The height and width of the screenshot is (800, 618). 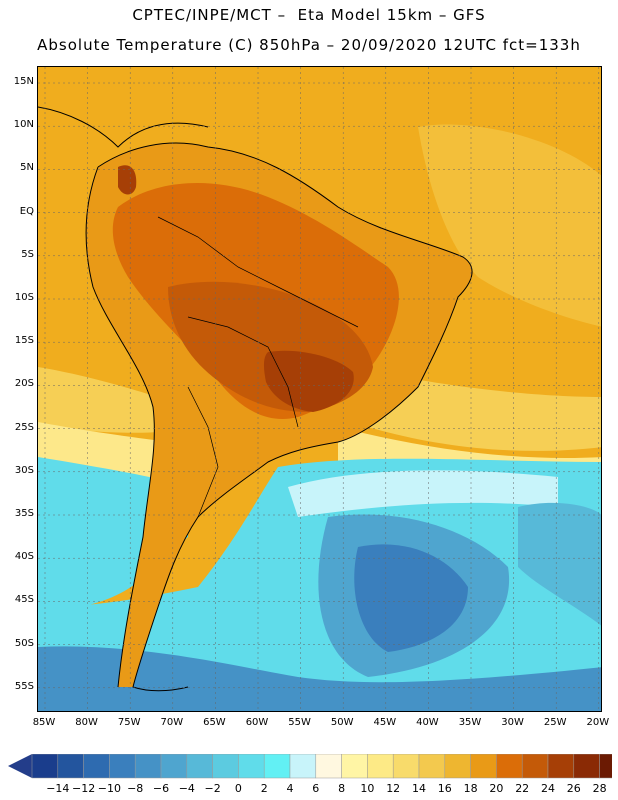 What do you see at coordinates (470, 788) in the screenshot?
I see `colorbar-label: 18` at bounding box center [470, 788].